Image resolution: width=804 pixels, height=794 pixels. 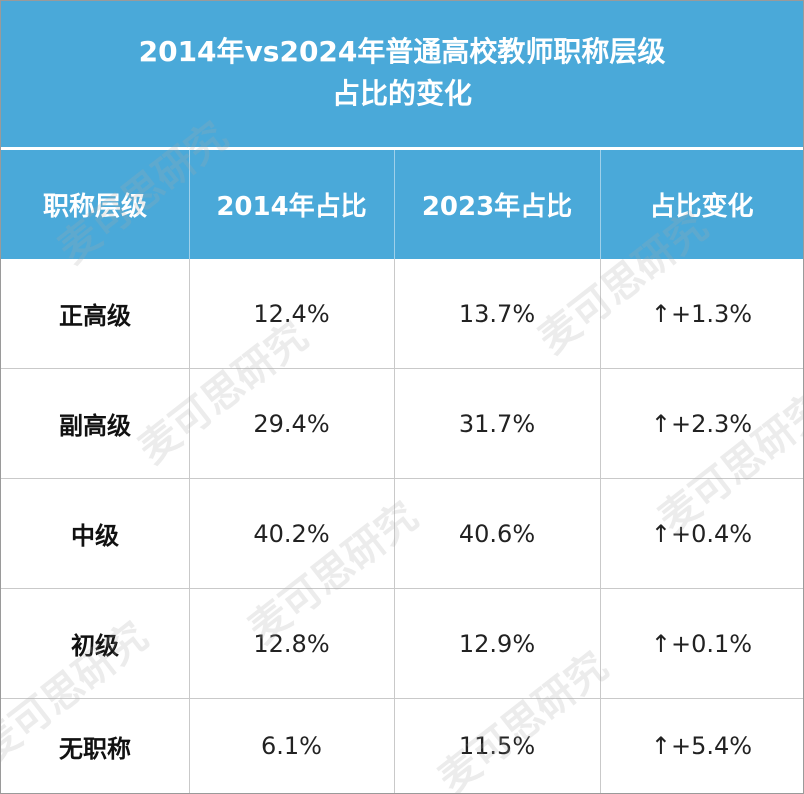 I want to click on header-row: 职称层级 2014年占比 2023年占比 占比变化, so click(x=402, y=204).